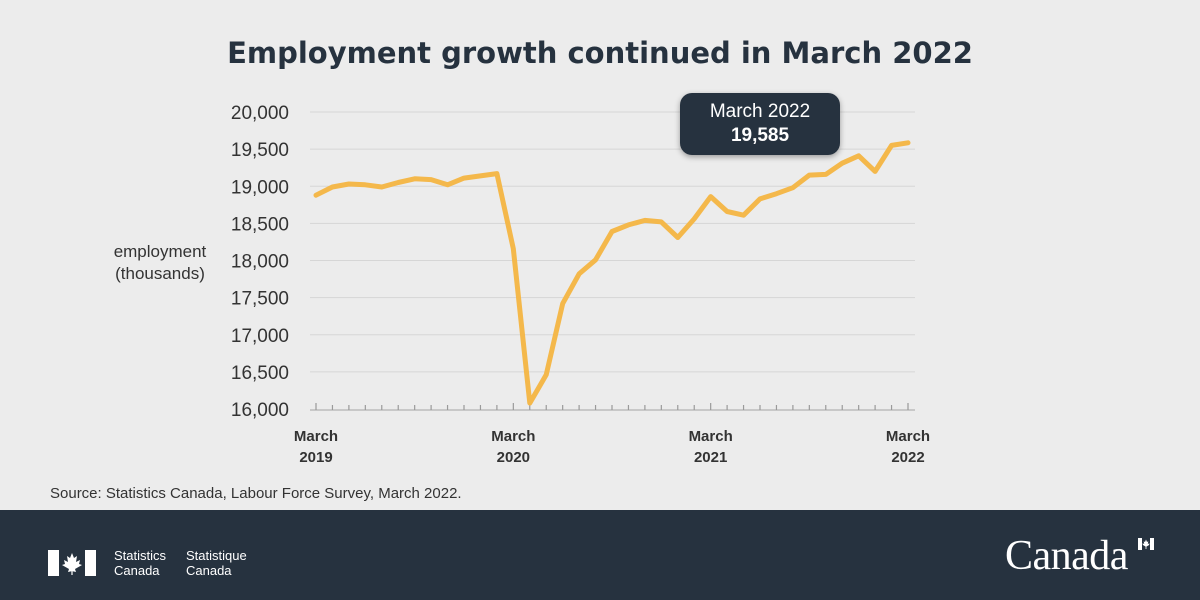 The height and width of the screenshot is (600, 1200). Describe the element at coordinates (315, 457) in the screenshot. I see `x-tick-label: 2019` at that location.